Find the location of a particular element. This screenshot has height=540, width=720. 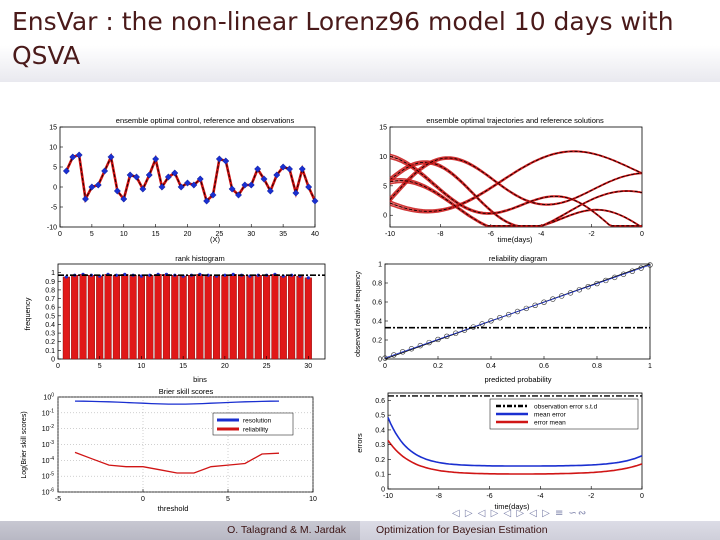

rank-histogram-ytick-label: 0.9 is located at coordinates (50, 282).